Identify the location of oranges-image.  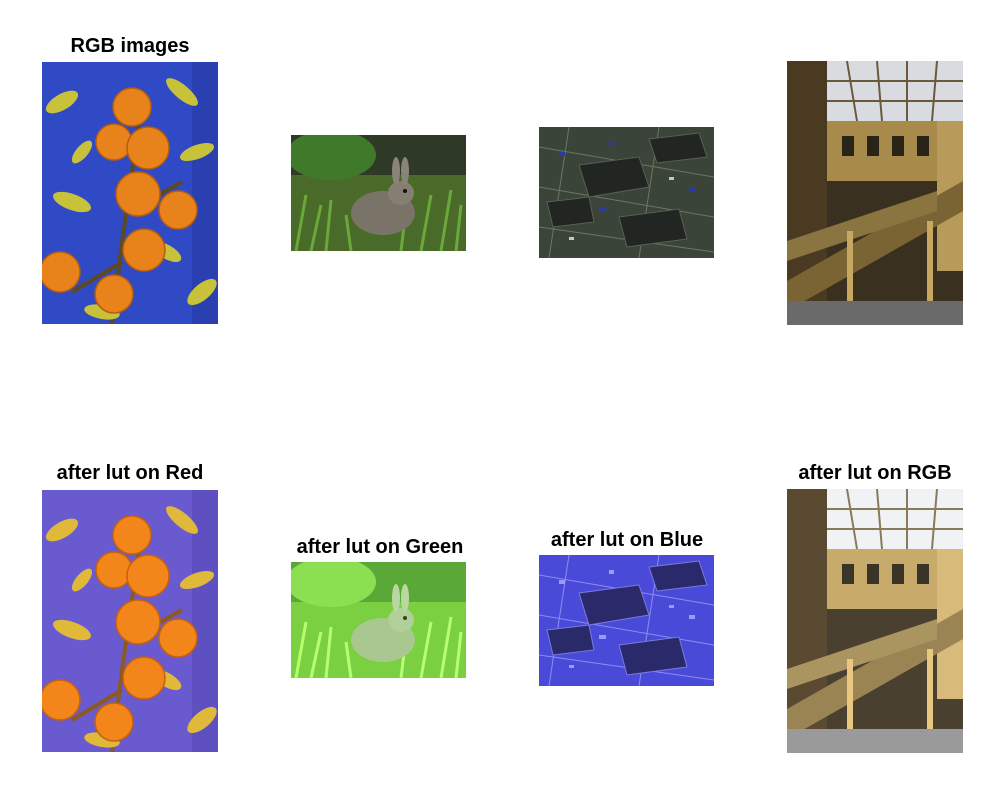
(130, 193).